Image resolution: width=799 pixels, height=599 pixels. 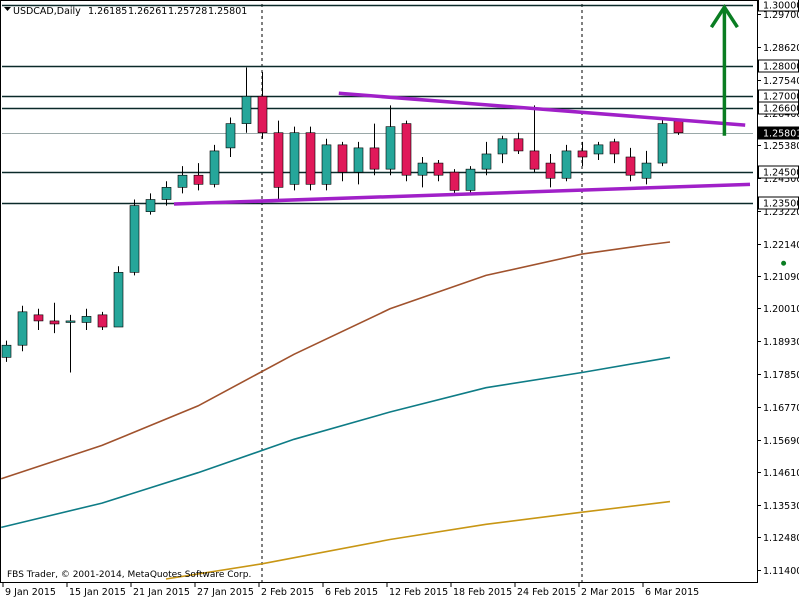 What do you see at coordinates (781, 212) in the screenshot?
I see `price-tick-label: 1.23220` at bounding box center [781, 212].